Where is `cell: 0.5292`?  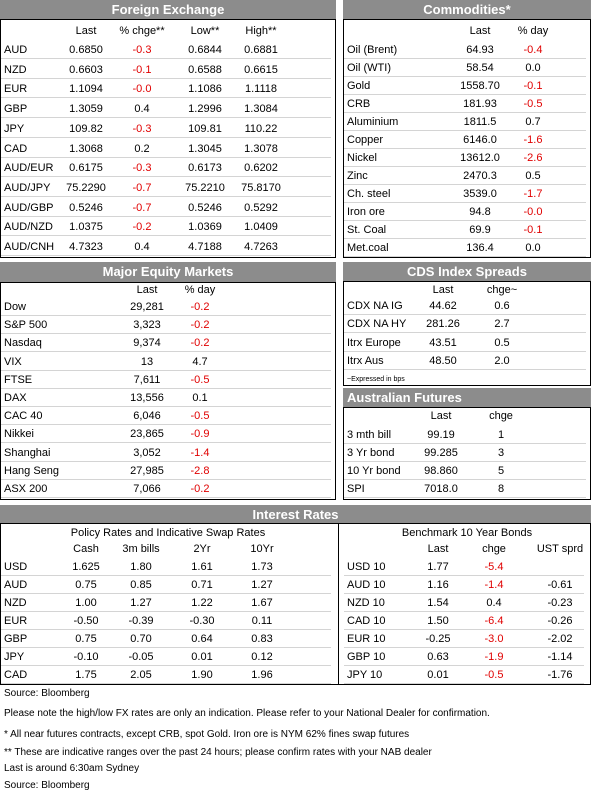 cell: 0.5292 is located at coordinates (261, 207).